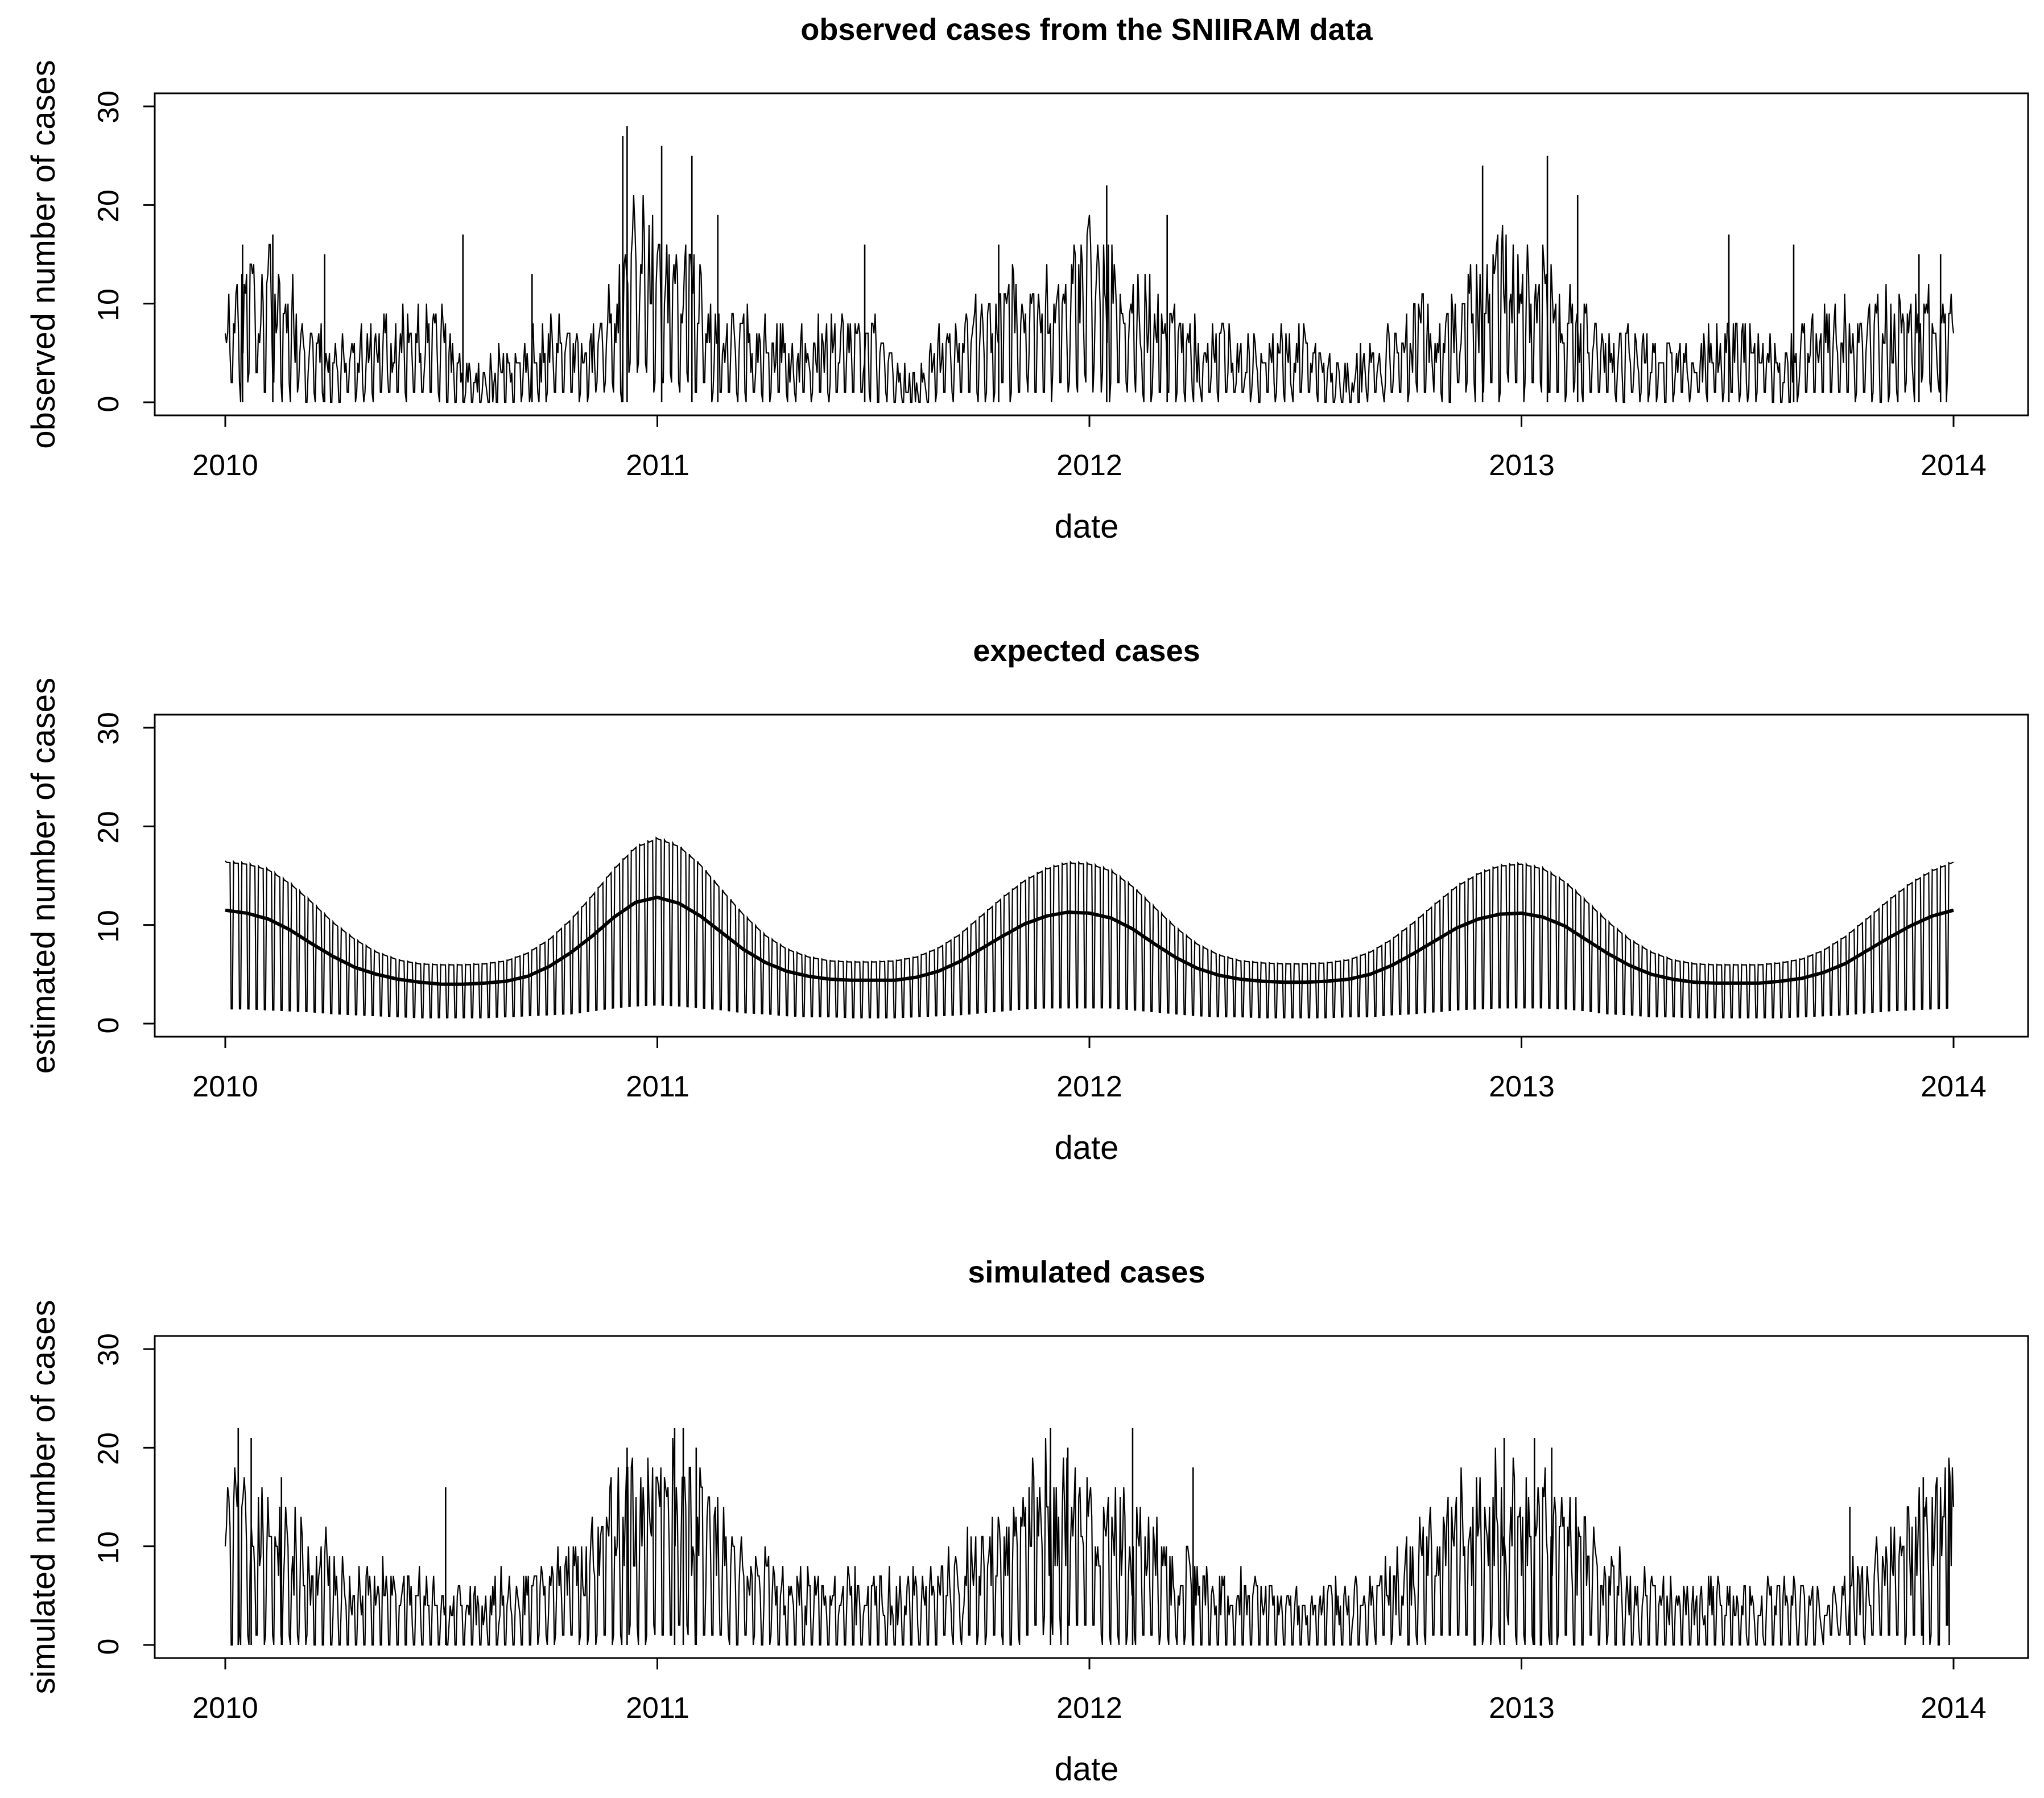  What do you see at coordinates (1086, 1272) in the screenshot?
I see `chart-title: simulated cases` at bounding box center [1086, 1272].